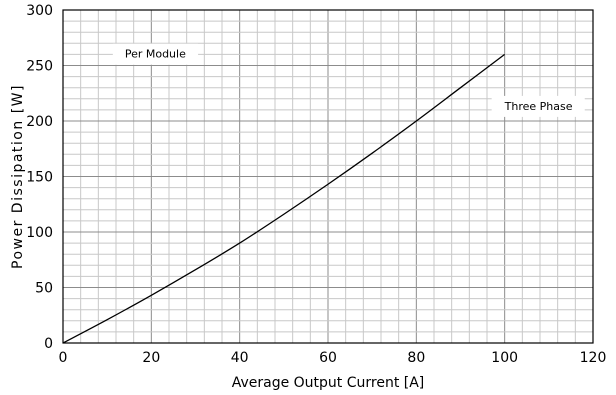 The width and height of the screenshot is (616, 395). I want to click on x-tick-label: 100, so click(504, 358).